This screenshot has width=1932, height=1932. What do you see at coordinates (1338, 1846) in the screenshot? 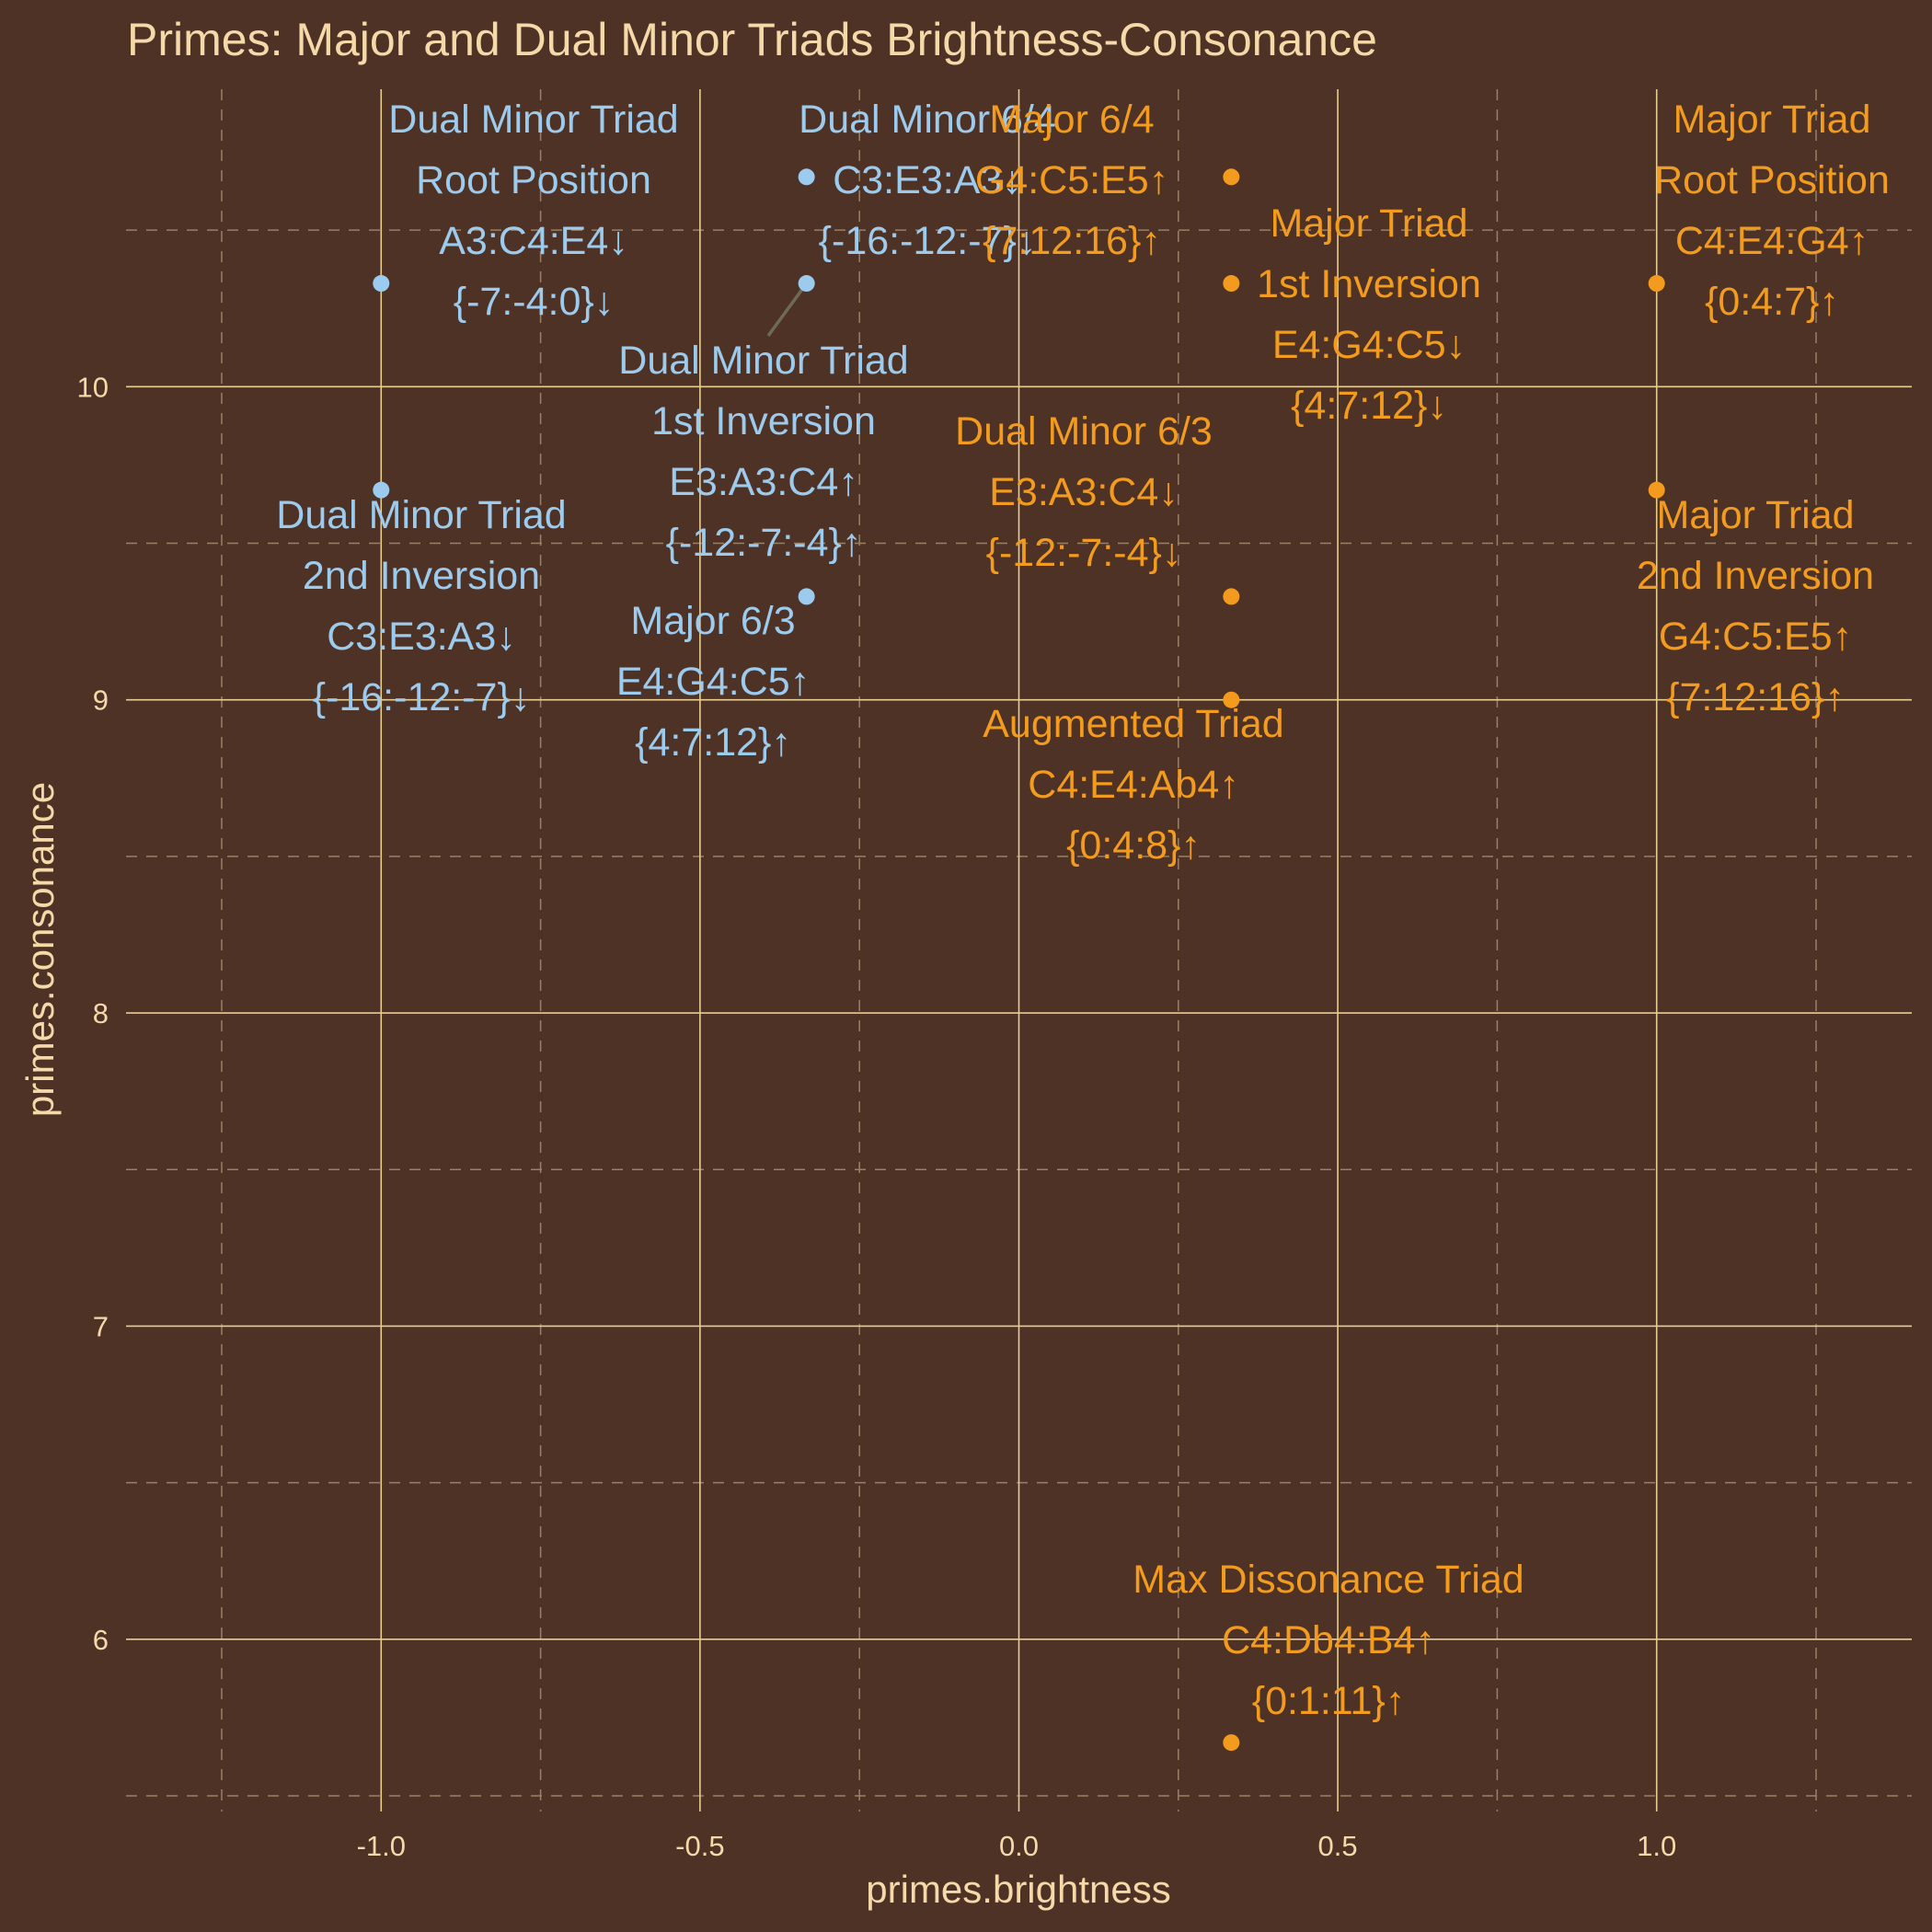
I see `x-tick-label: 0.5` at bounding box center [1338, 1846].